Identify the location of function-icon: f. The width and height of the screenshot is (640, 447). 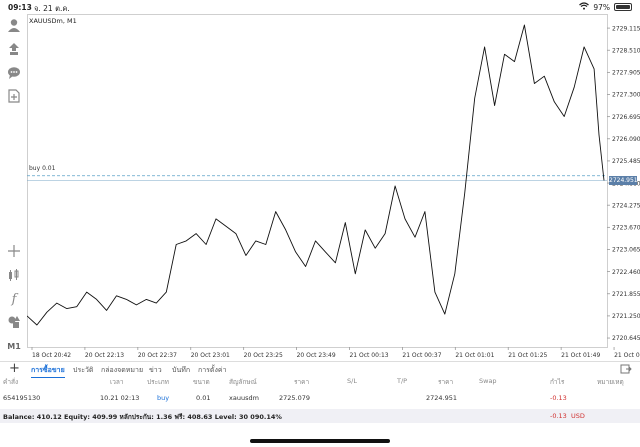
(14, 299).